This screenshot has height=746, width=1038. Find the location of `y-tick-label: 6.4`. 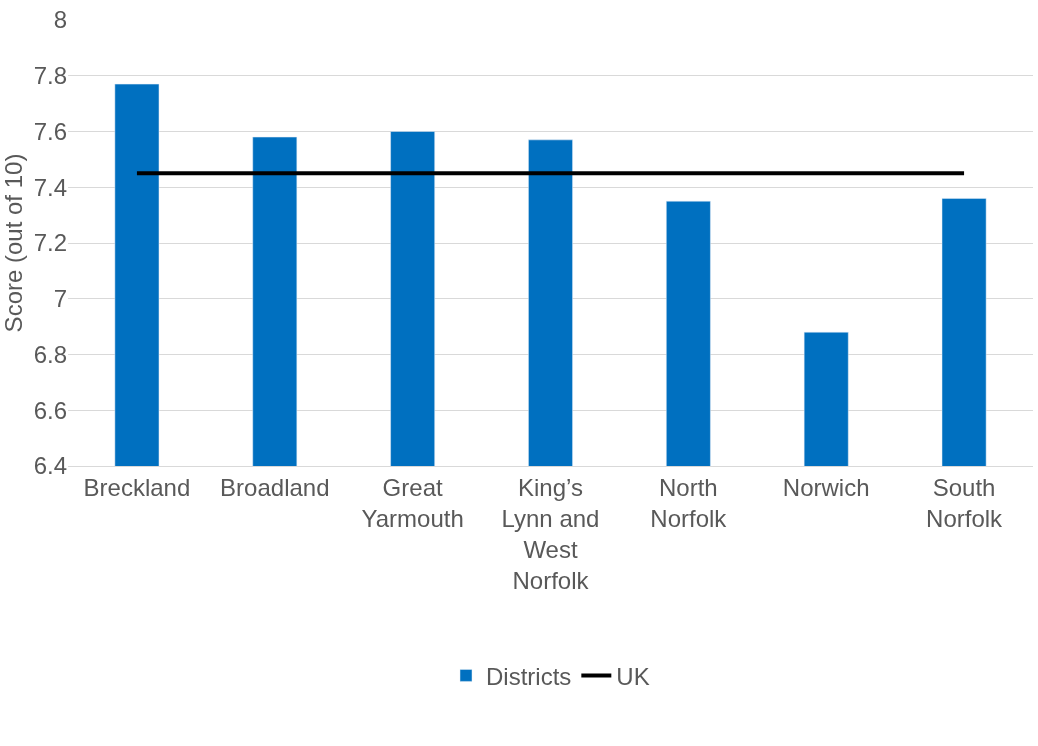

y-tick-label: 6.4 is located at coordinates (50, 466).